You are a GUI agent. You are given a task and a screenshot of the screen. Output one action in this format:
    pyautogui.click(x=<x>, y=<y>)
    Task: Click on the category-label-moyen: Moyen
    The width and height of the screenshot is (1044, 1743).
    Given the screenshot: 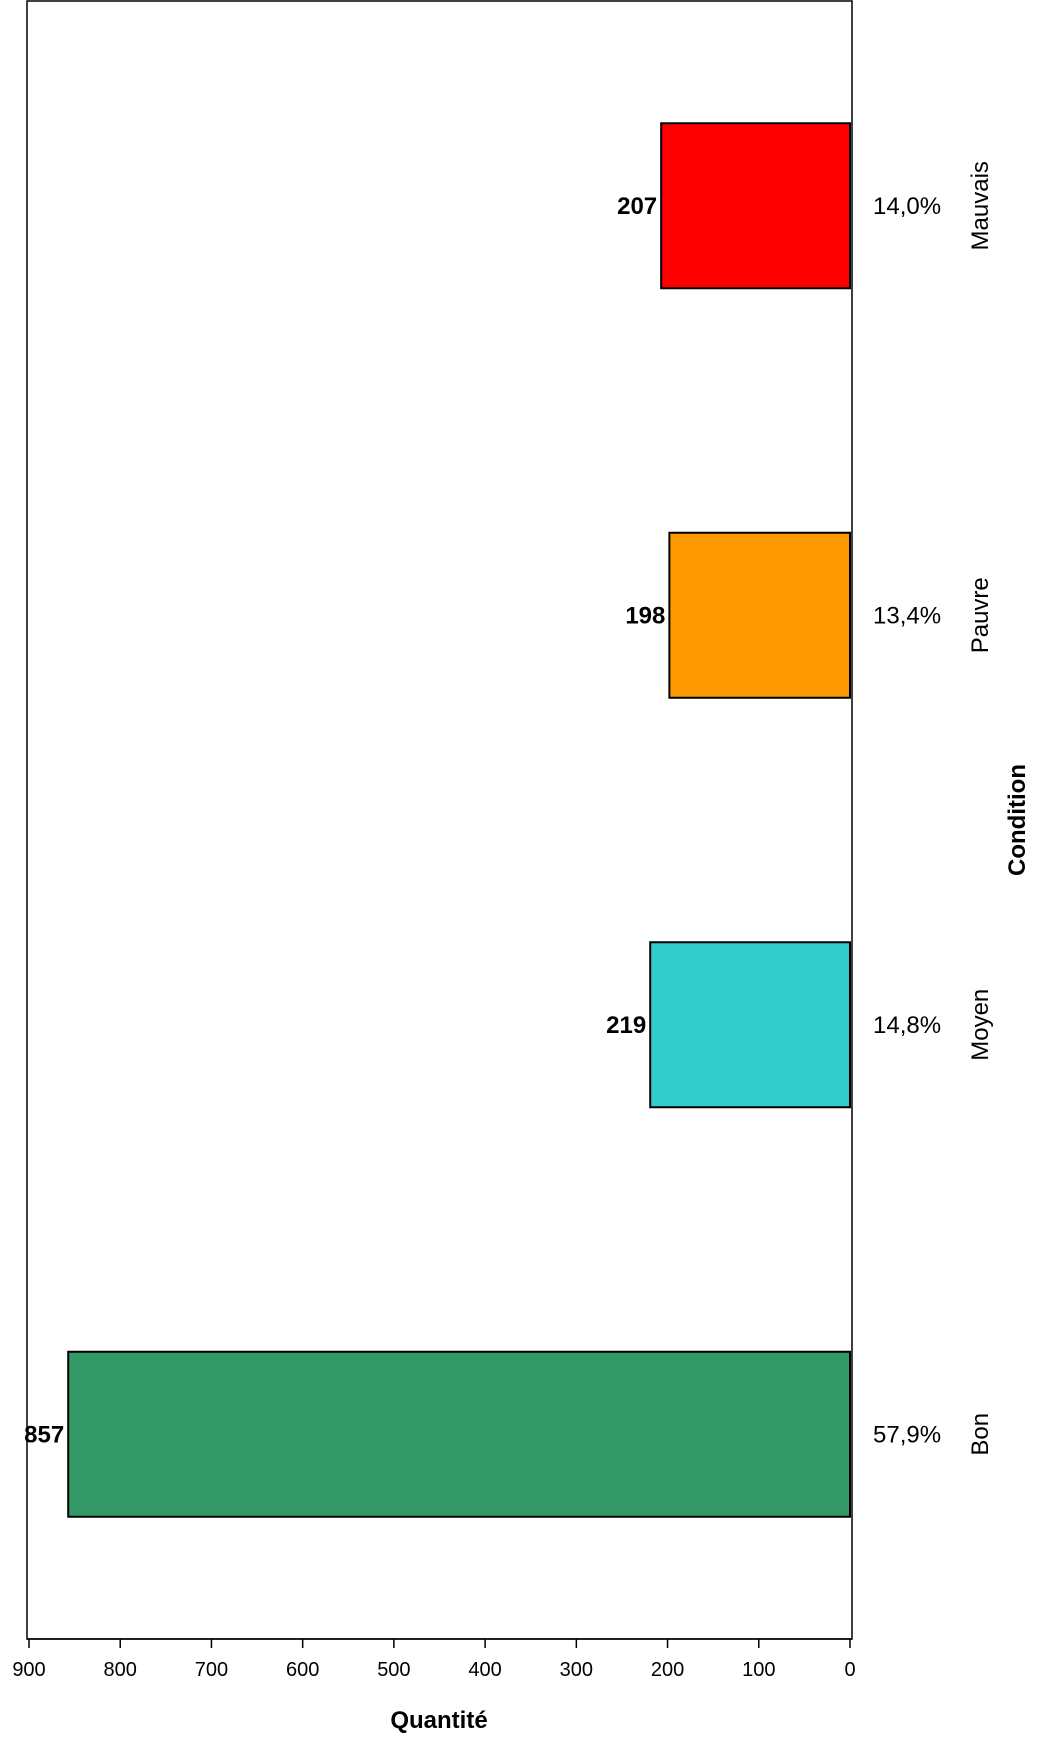 What is the action you would take?
    pyautogui.click(x=980, y=1025)
    